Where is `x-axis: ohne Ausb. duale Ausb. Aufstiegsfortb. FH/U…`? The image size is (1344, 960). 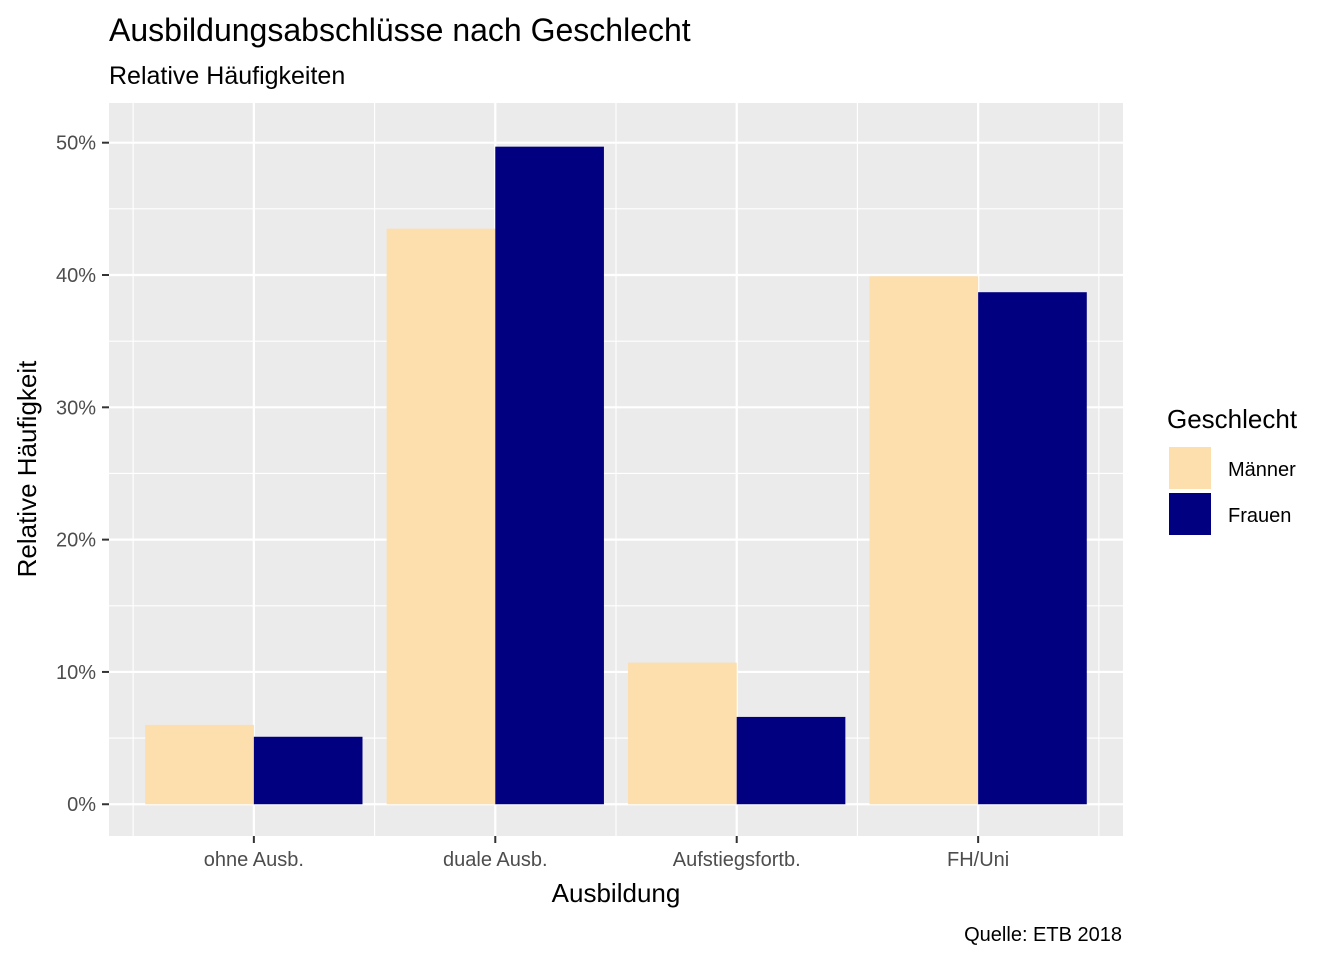
x-axis: ohne Ausb. duale Ausb. Aufstiegsfortb. FH/U… is located at coordinates (606, 853).